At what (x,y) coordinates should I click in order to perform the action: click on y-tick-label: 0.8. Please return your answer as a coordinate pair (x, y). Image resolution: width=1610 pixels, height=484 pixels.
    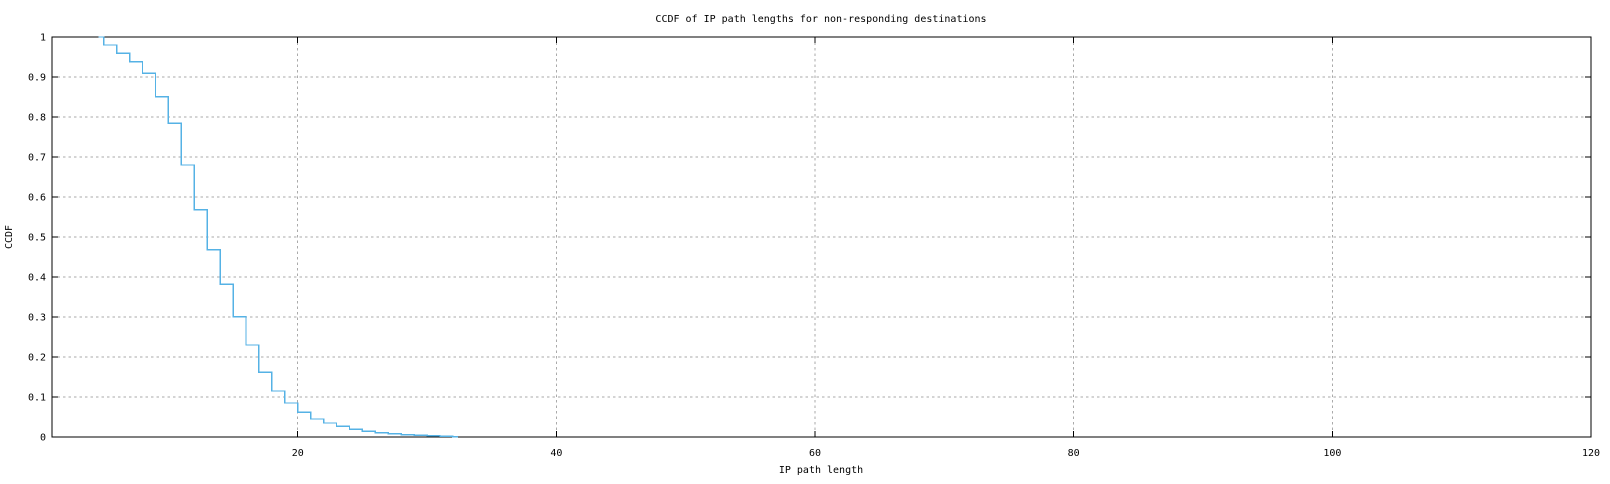
    Looking at the image, I should click on (37, 118).